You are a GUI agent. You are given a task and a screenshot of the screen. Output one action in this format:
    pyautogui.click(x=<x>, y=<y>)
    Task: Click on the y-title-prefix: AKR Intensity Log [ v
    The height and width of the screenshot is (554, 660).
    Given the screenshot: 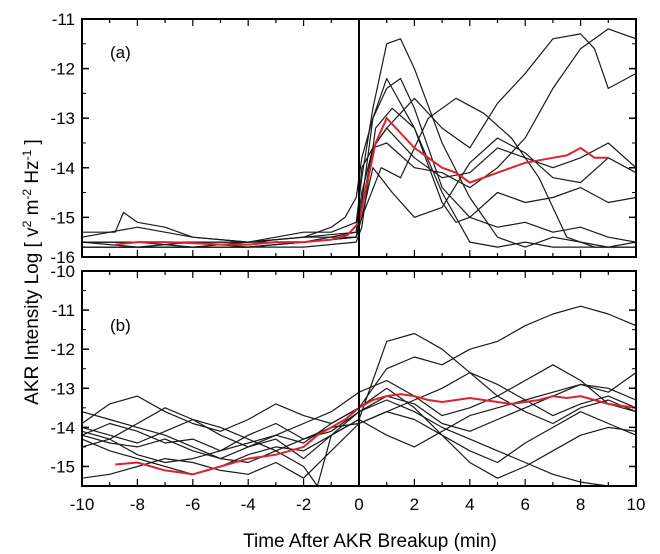 What is the action you would take?
    pyautogui.click(x=32, y=316)
    